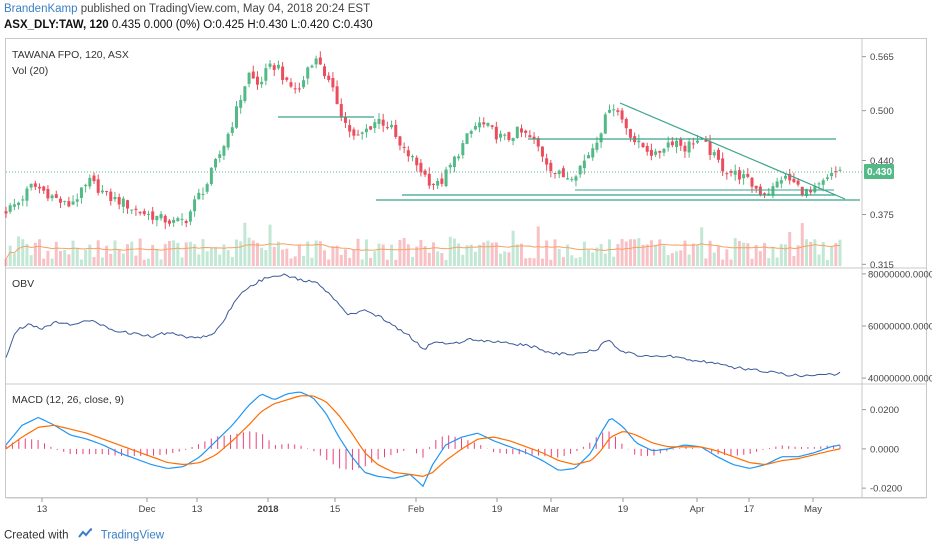  What do you see at coordinates (85, 535) in the screenshot?
I see `tradingview-logo-icon` at bounding box center [85, 535].